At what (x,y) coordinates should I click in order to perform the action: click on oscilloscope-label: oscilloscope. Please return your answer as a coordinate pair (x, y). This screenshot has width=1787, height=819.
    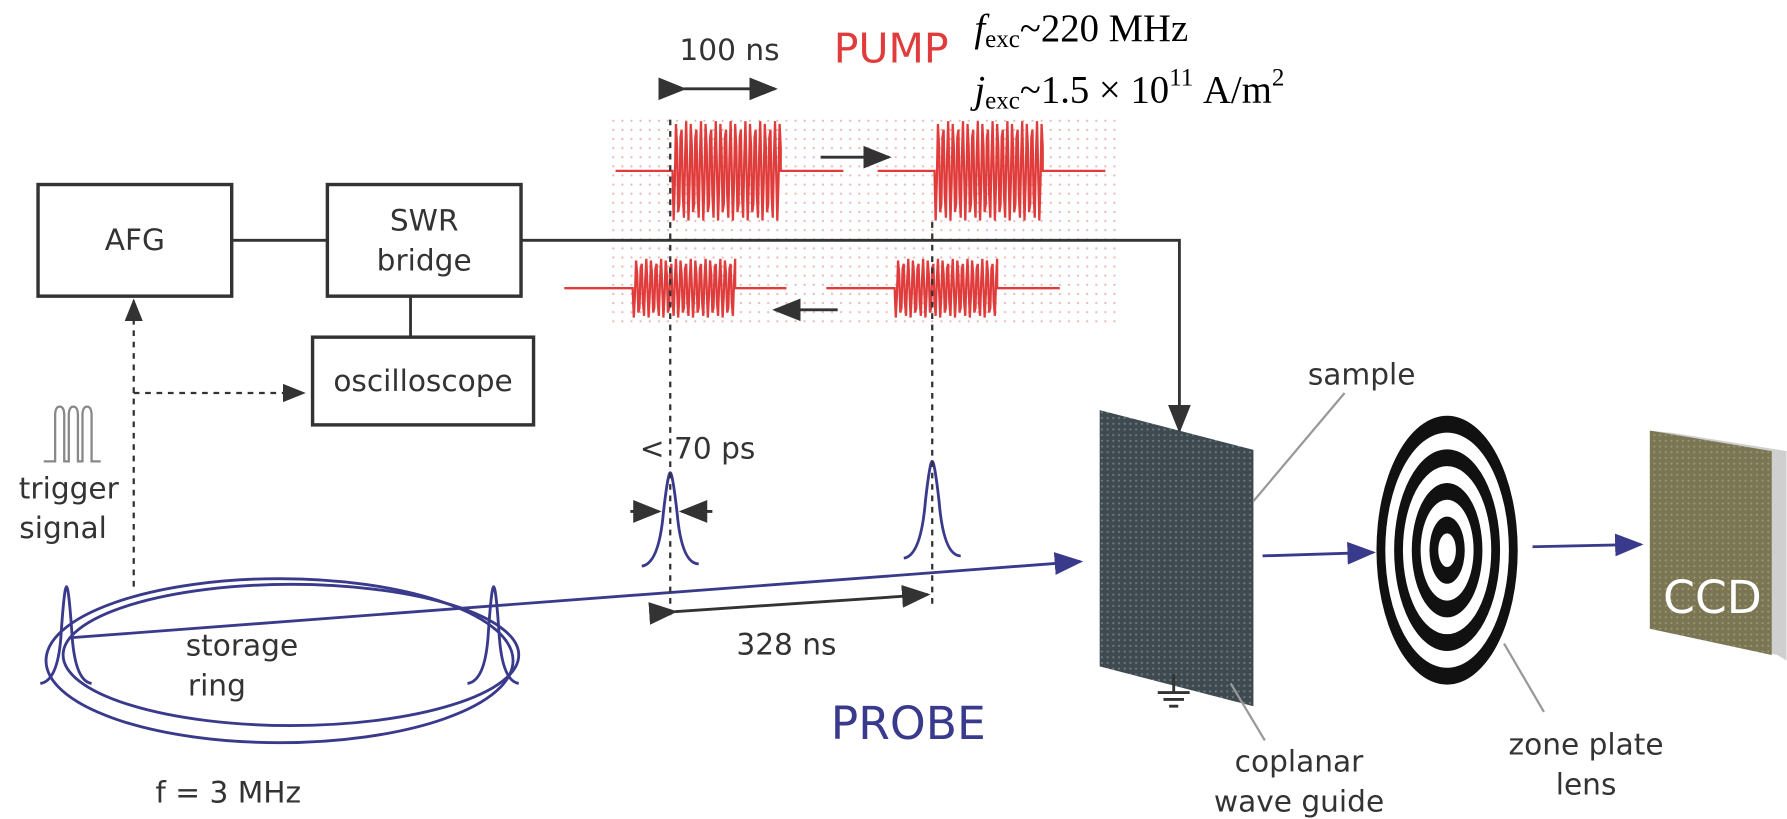
    Looking at the image, I should click on (422, 381).